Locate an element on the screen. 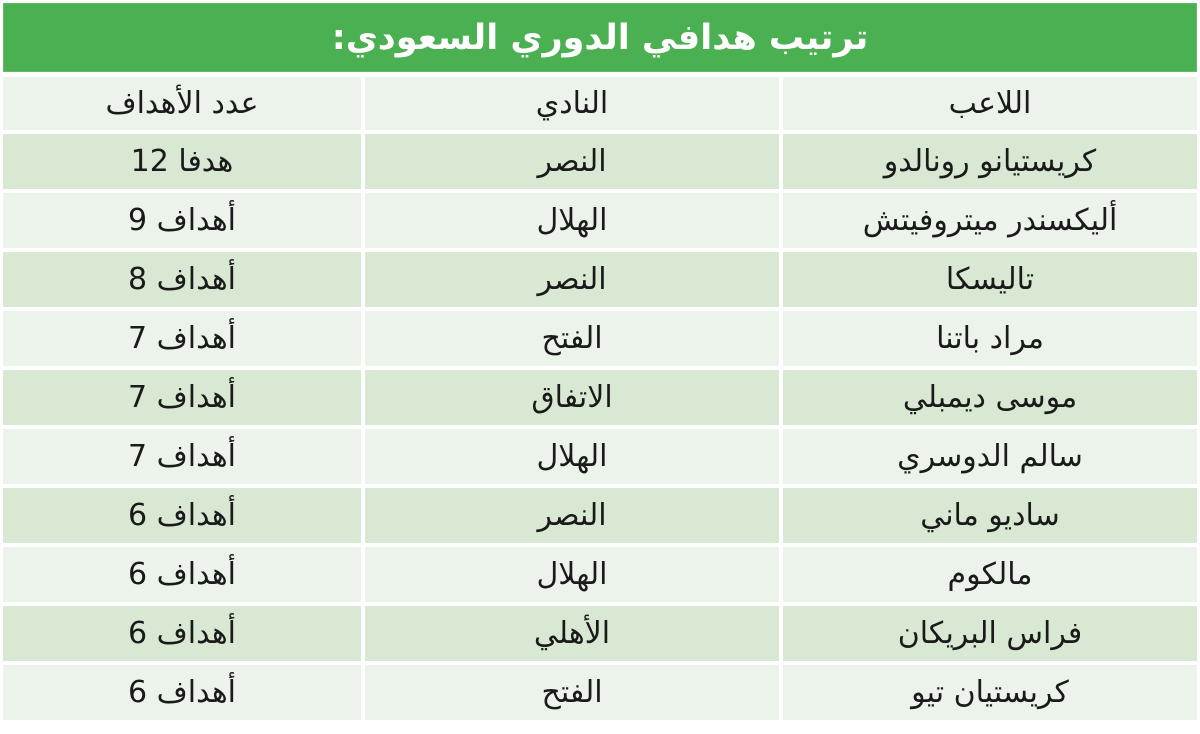  goals-count: 9 أهداف is located at coordinates (182, 220).